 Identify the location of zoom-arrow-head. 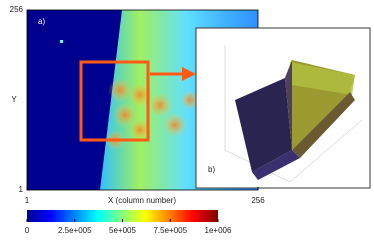
(189, 74).